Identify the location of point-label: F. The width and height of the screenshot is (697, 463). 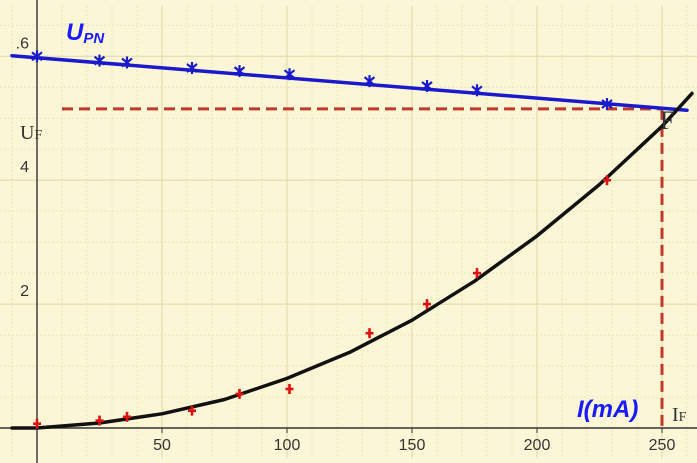
(667, 120).